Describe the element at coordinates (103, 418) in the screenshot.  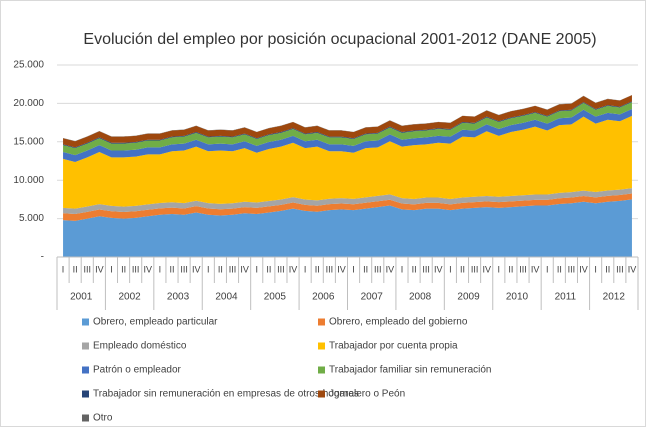
I see `legend-label: Otro` at that location.